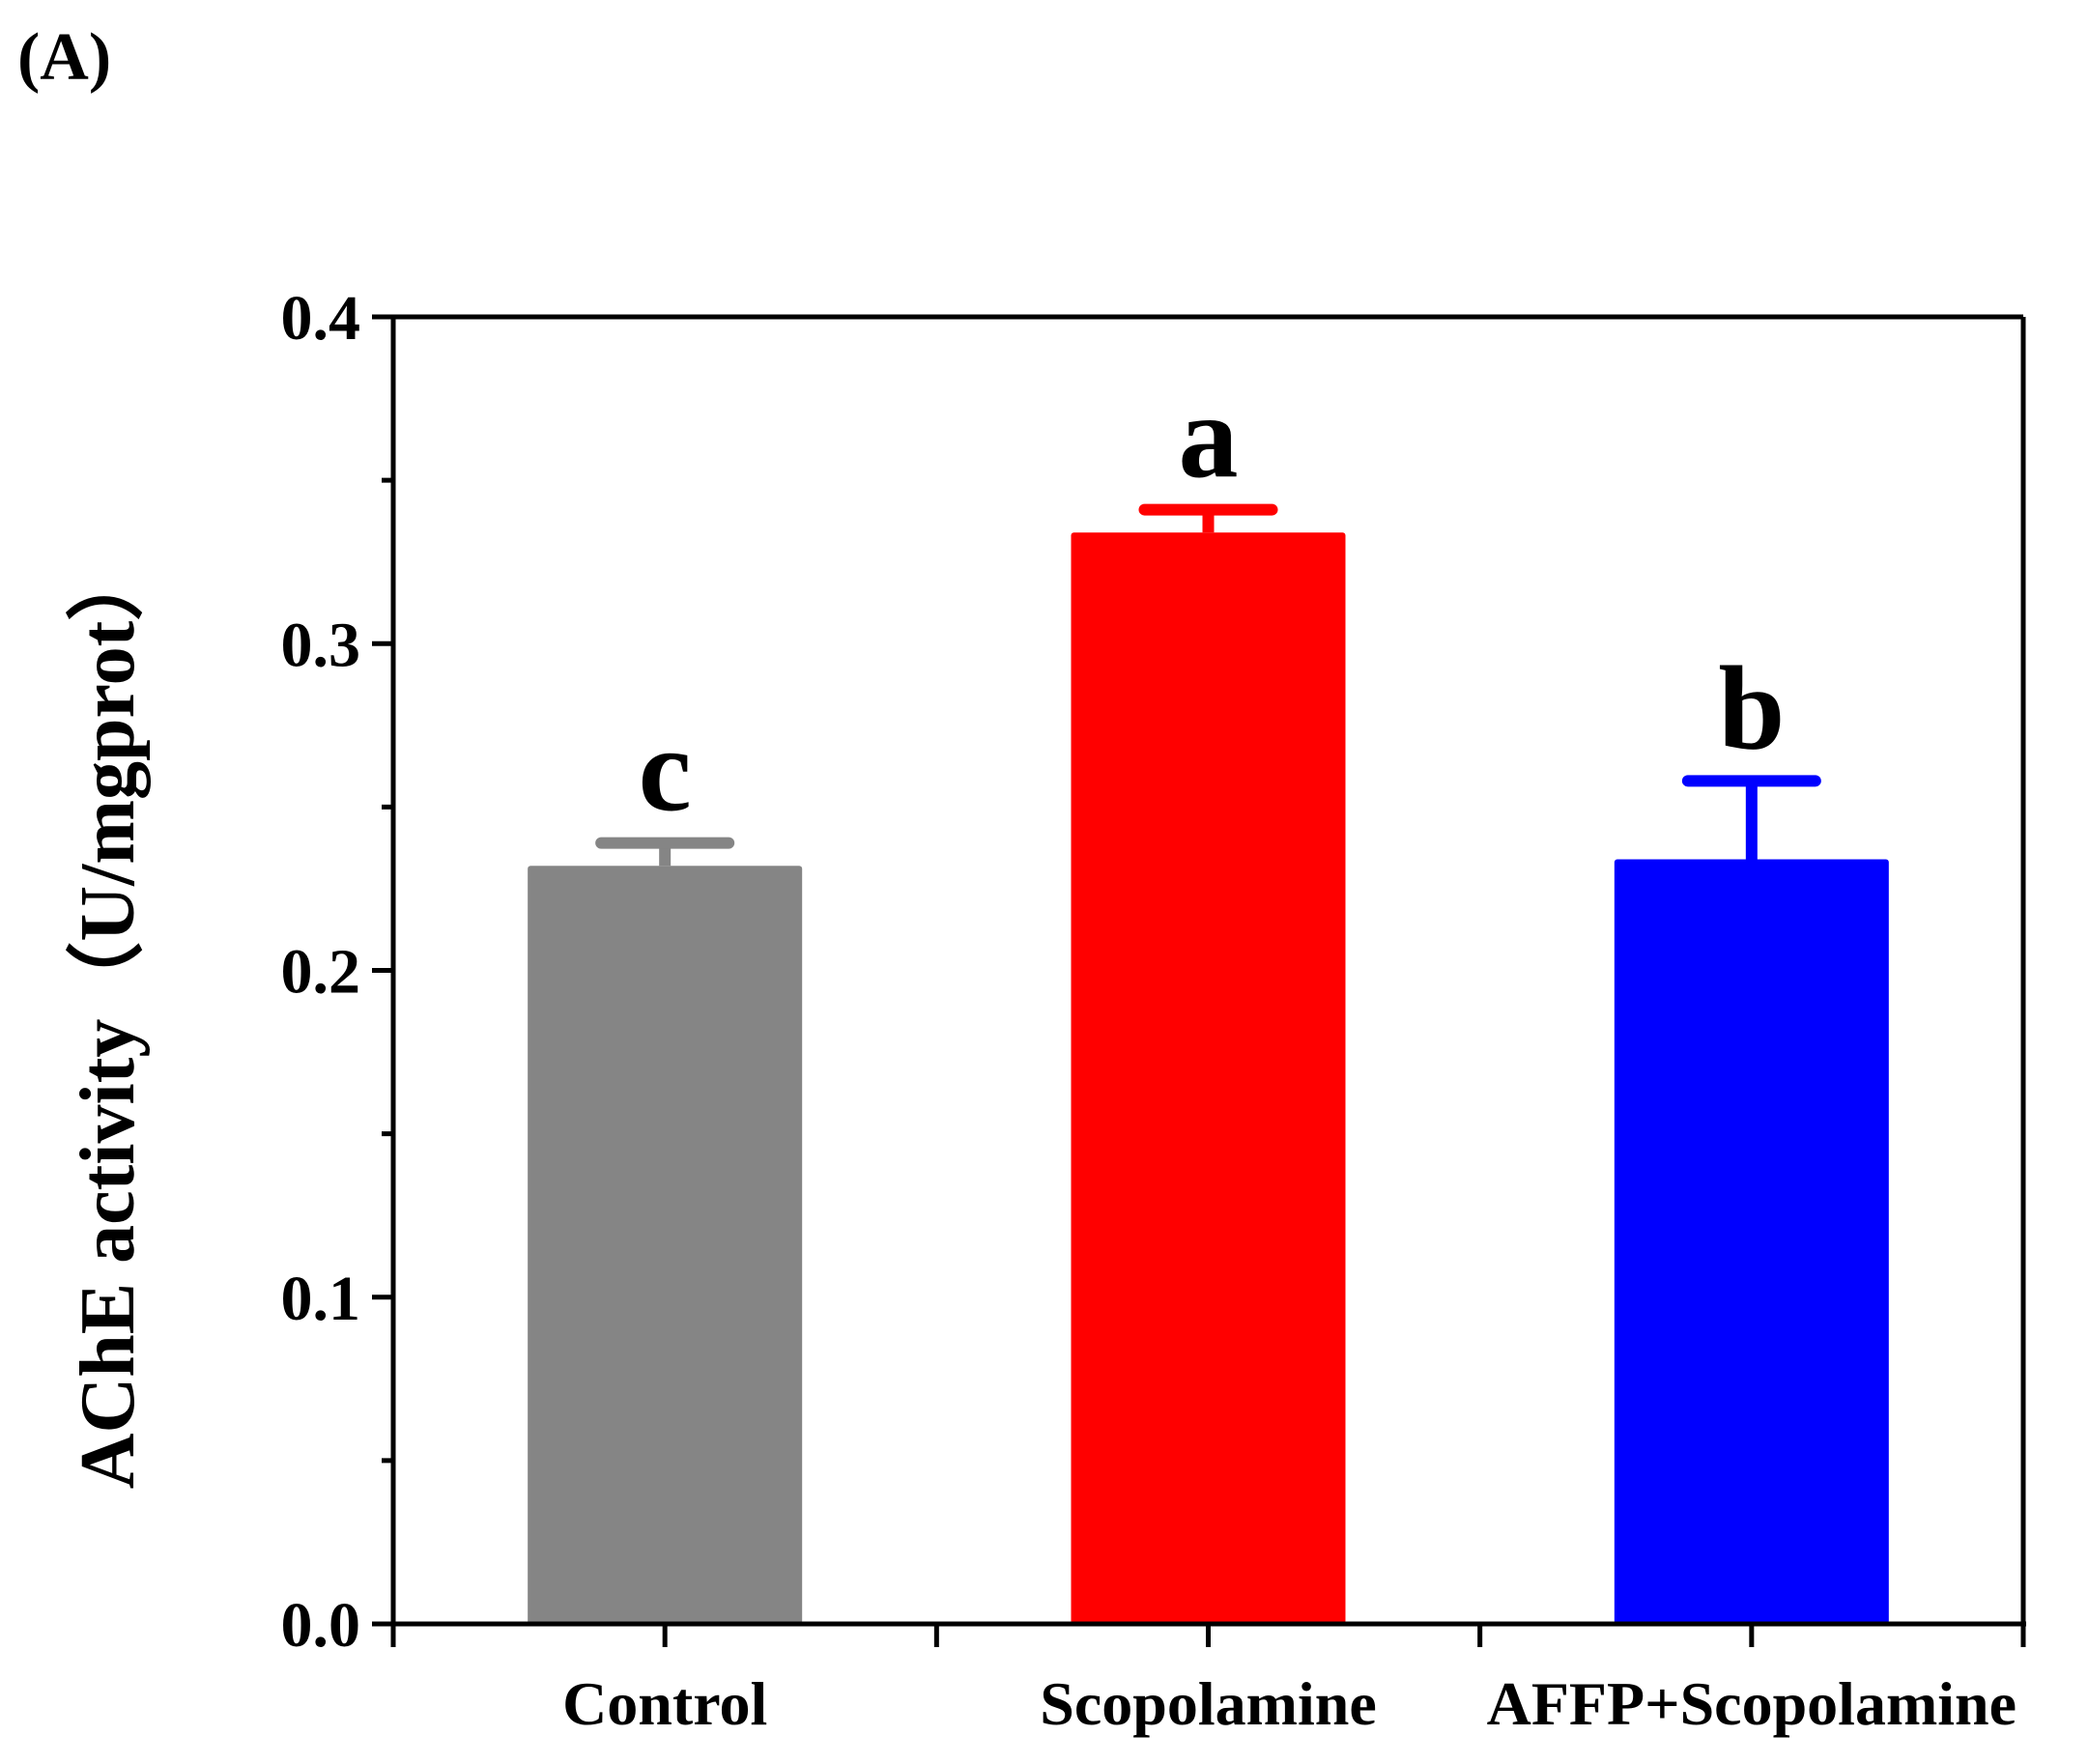  What do you see at coordinates (321, 1625) in the screenshot?
I see `y-tick-label: 0.0` at bounding box center [321, 1625].